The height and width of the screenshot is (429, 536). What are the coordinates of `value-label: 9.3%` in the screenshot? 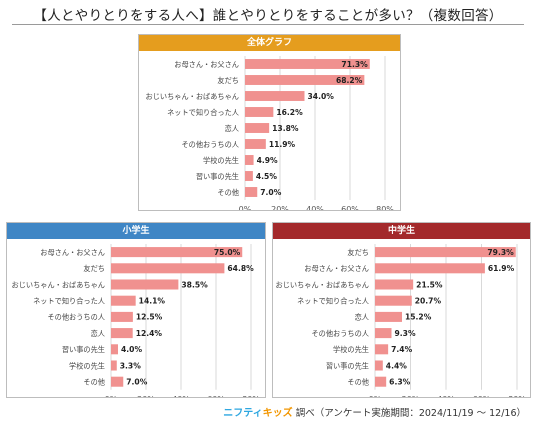 It's located at (405, 333).